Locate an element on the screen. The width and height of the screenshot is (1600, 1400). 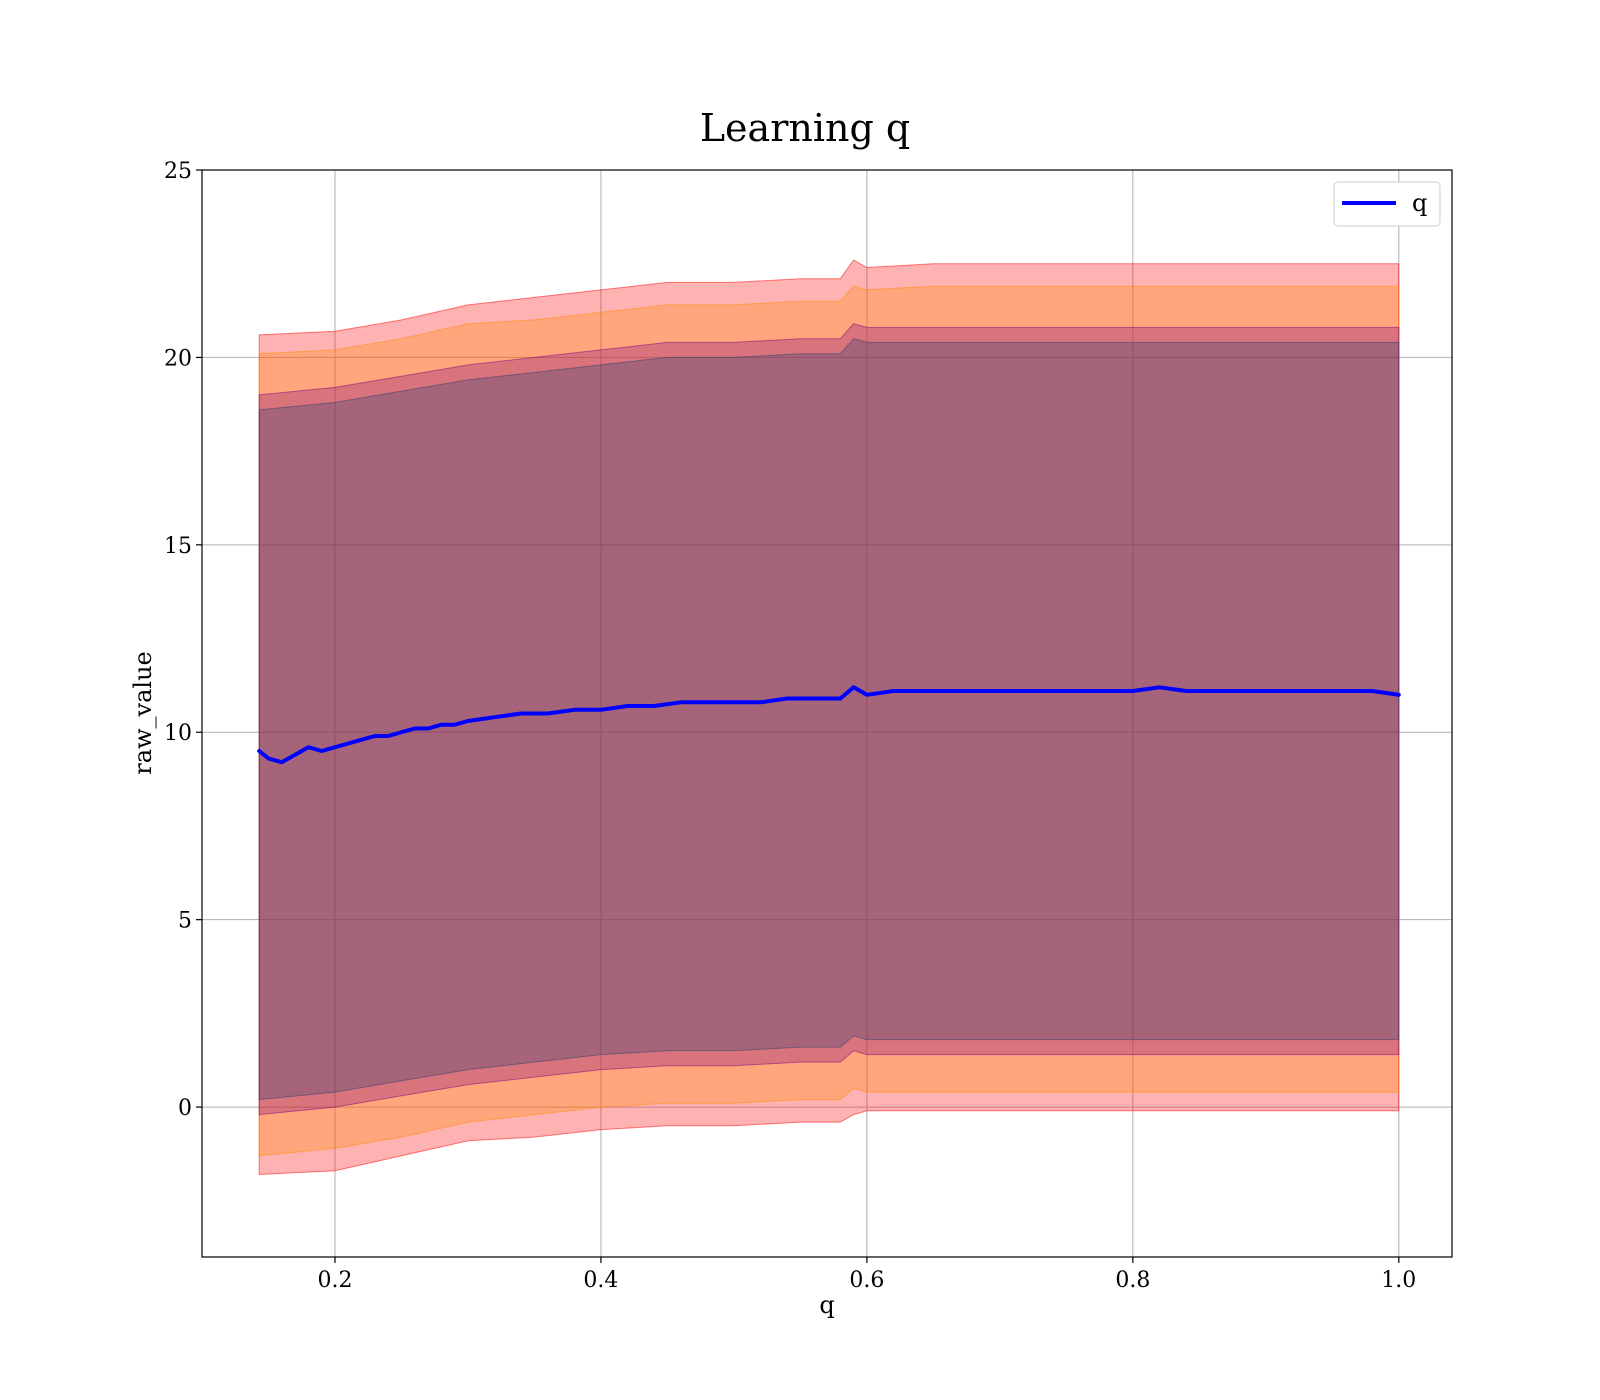
legend-label-q: q is located at coordinates (1419, 203).